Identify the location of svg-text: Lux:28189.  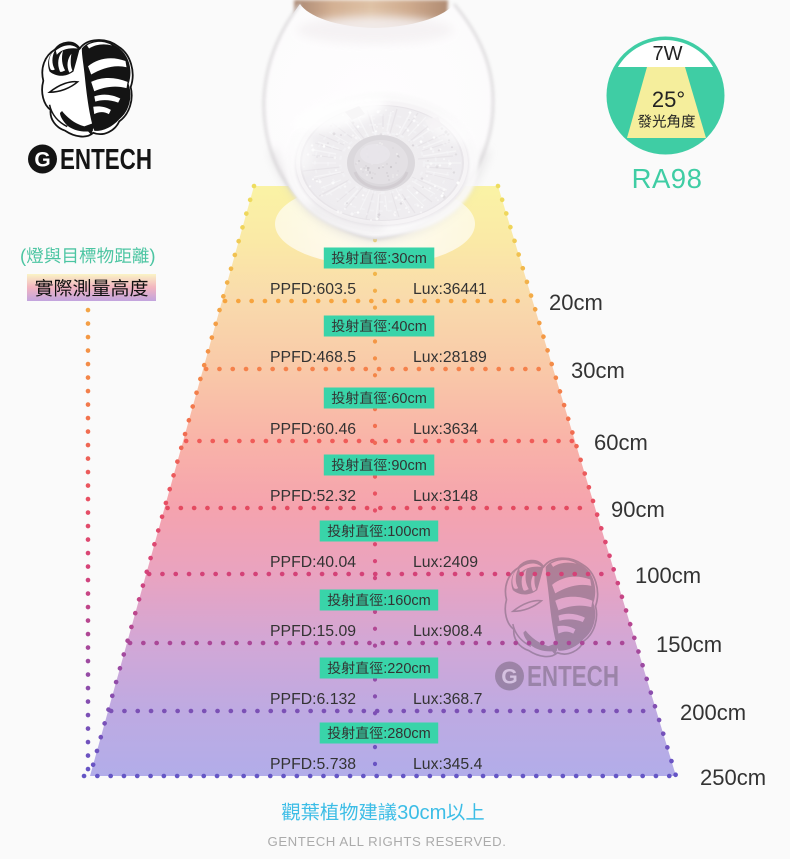
(450, 357).